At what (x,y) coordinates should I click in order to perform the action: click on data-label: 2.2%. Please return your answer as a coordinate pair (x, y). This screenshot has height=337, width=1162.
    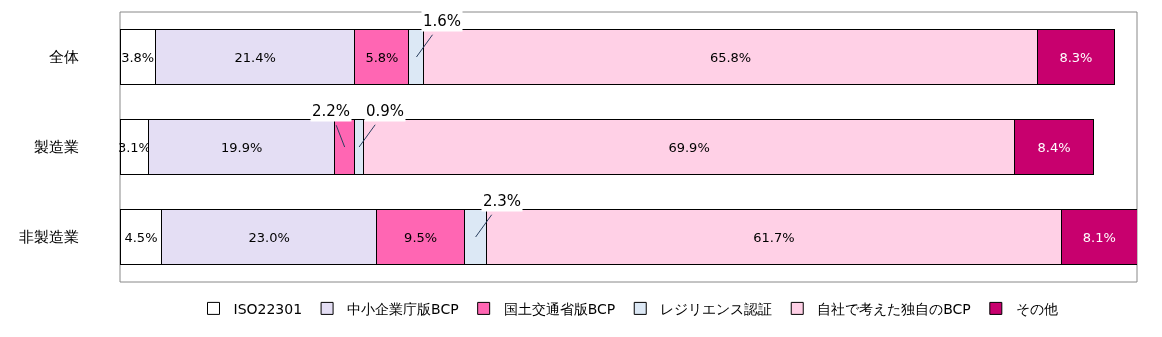
    Looking at the image, I should click on (331, 111).